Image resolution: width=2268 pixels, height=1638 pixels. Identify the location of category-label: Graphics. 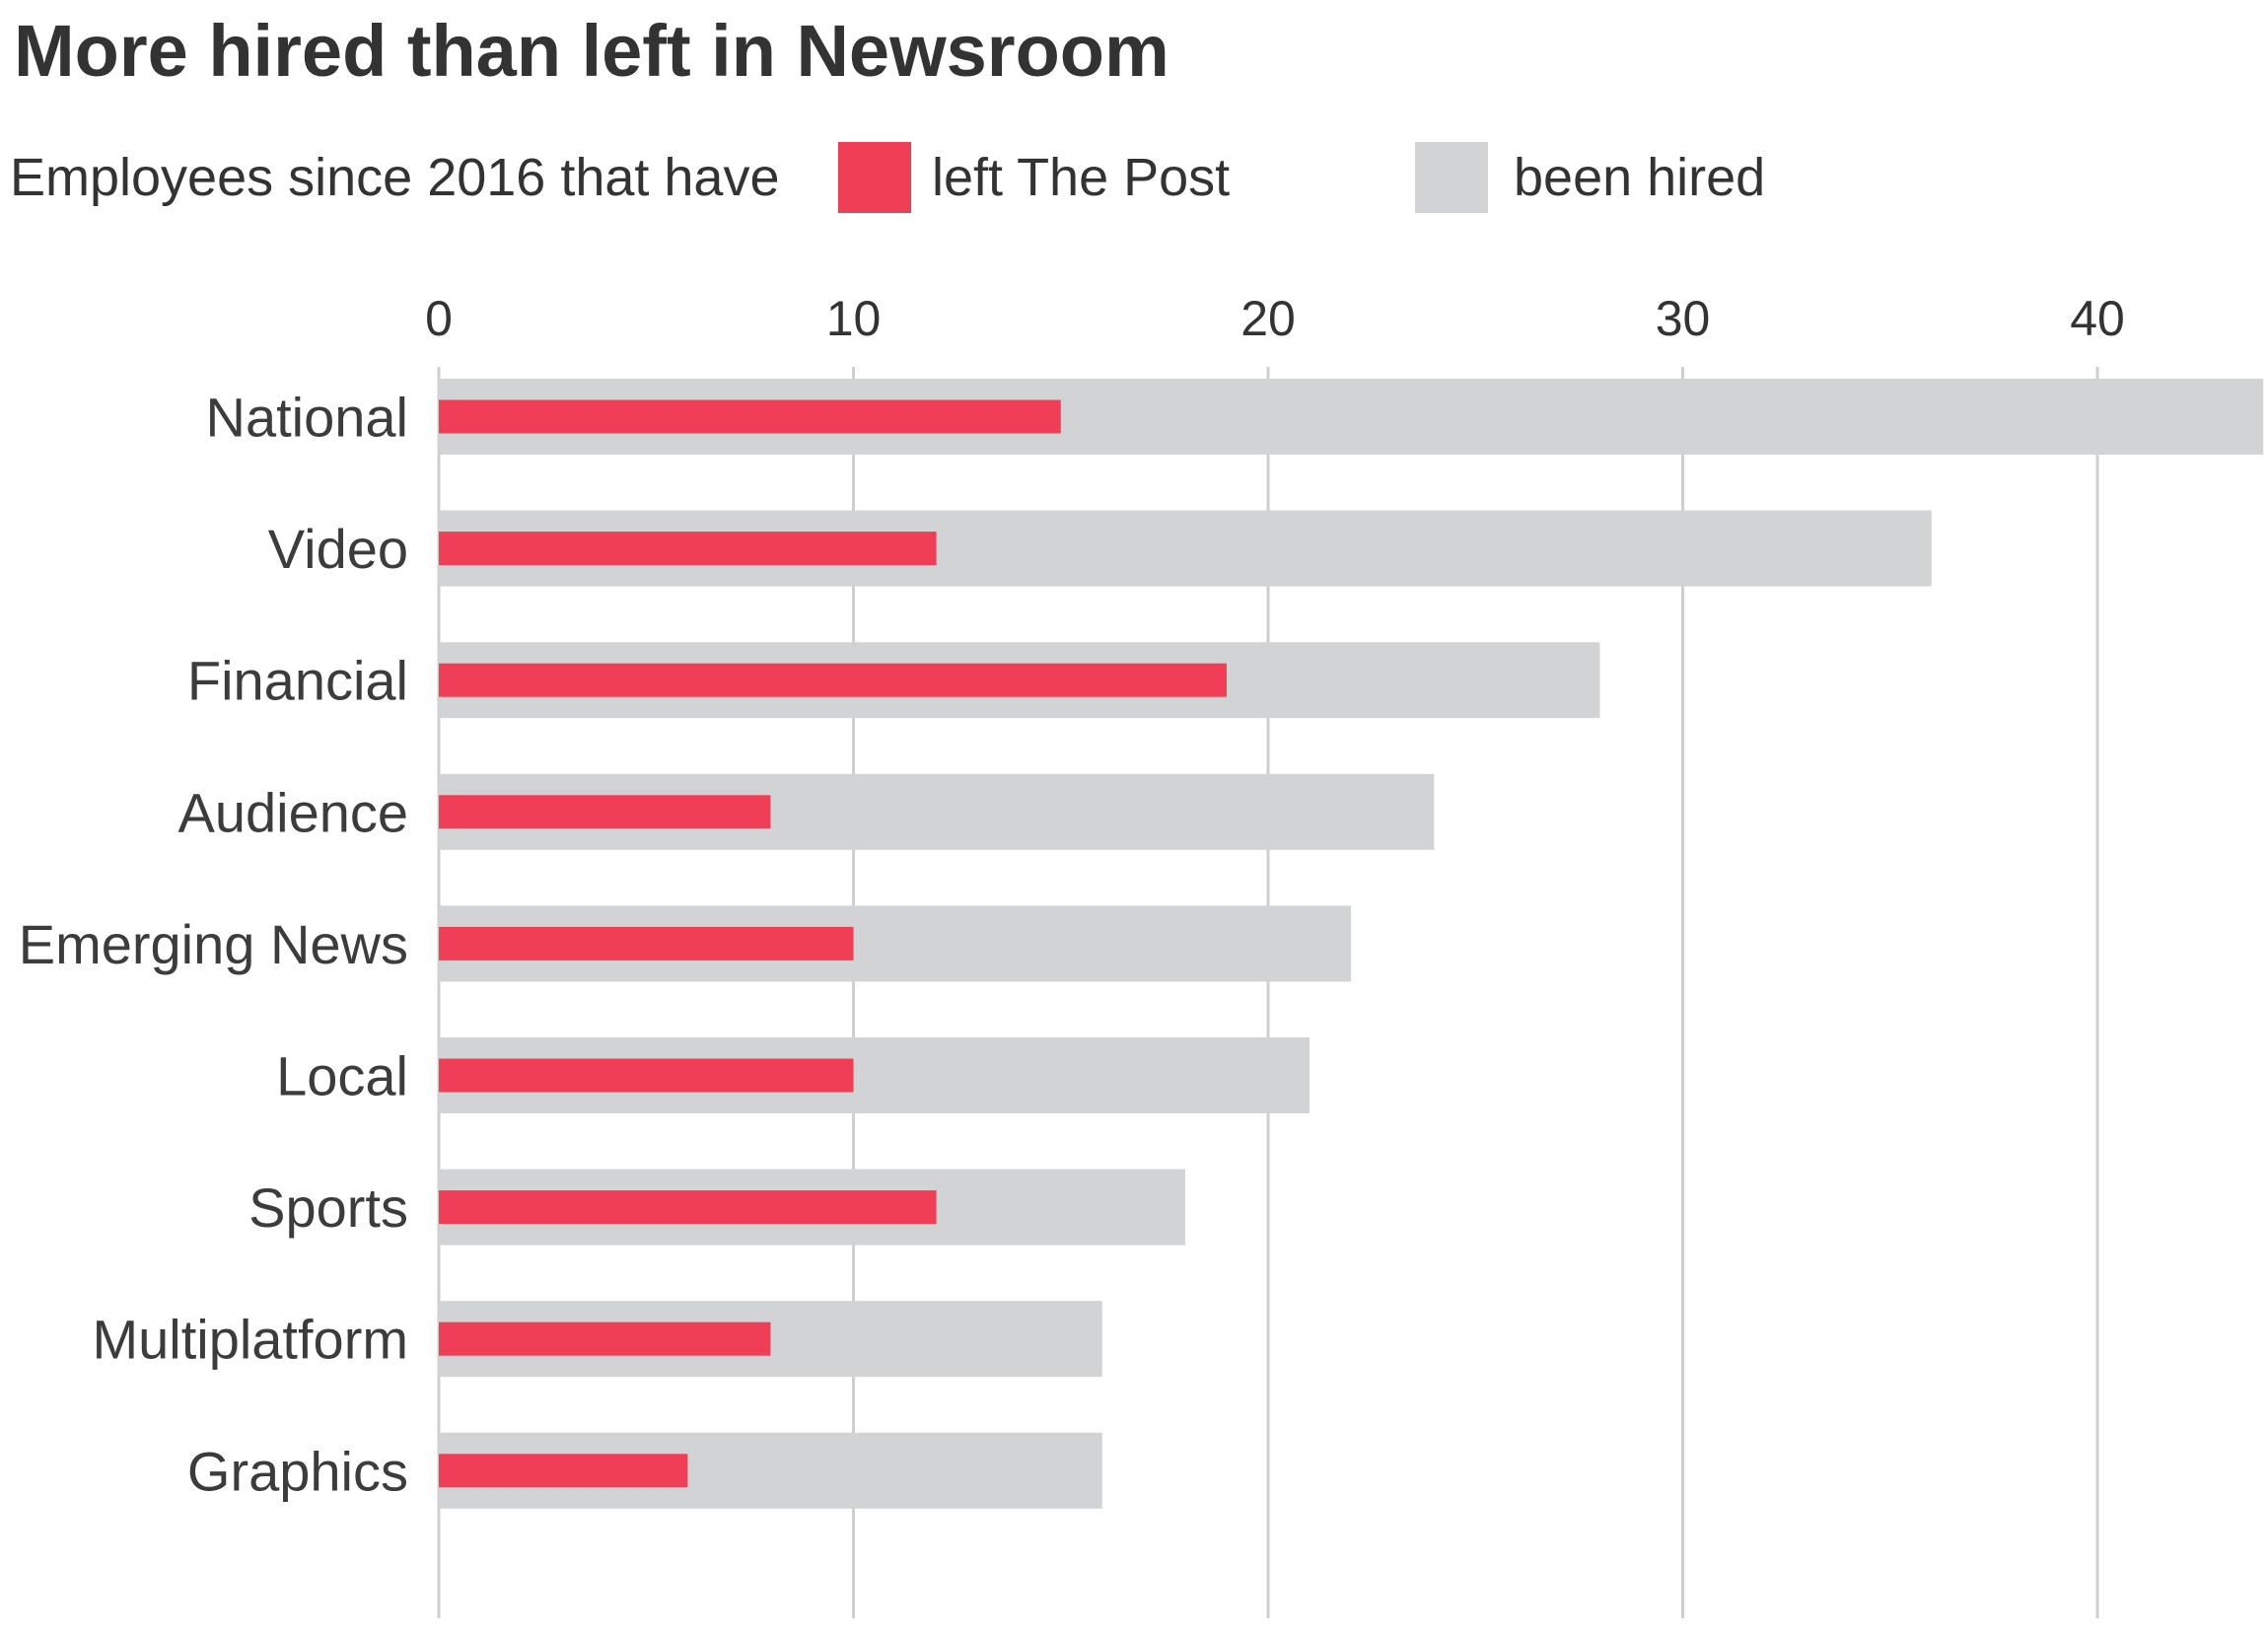
(297, 1471).